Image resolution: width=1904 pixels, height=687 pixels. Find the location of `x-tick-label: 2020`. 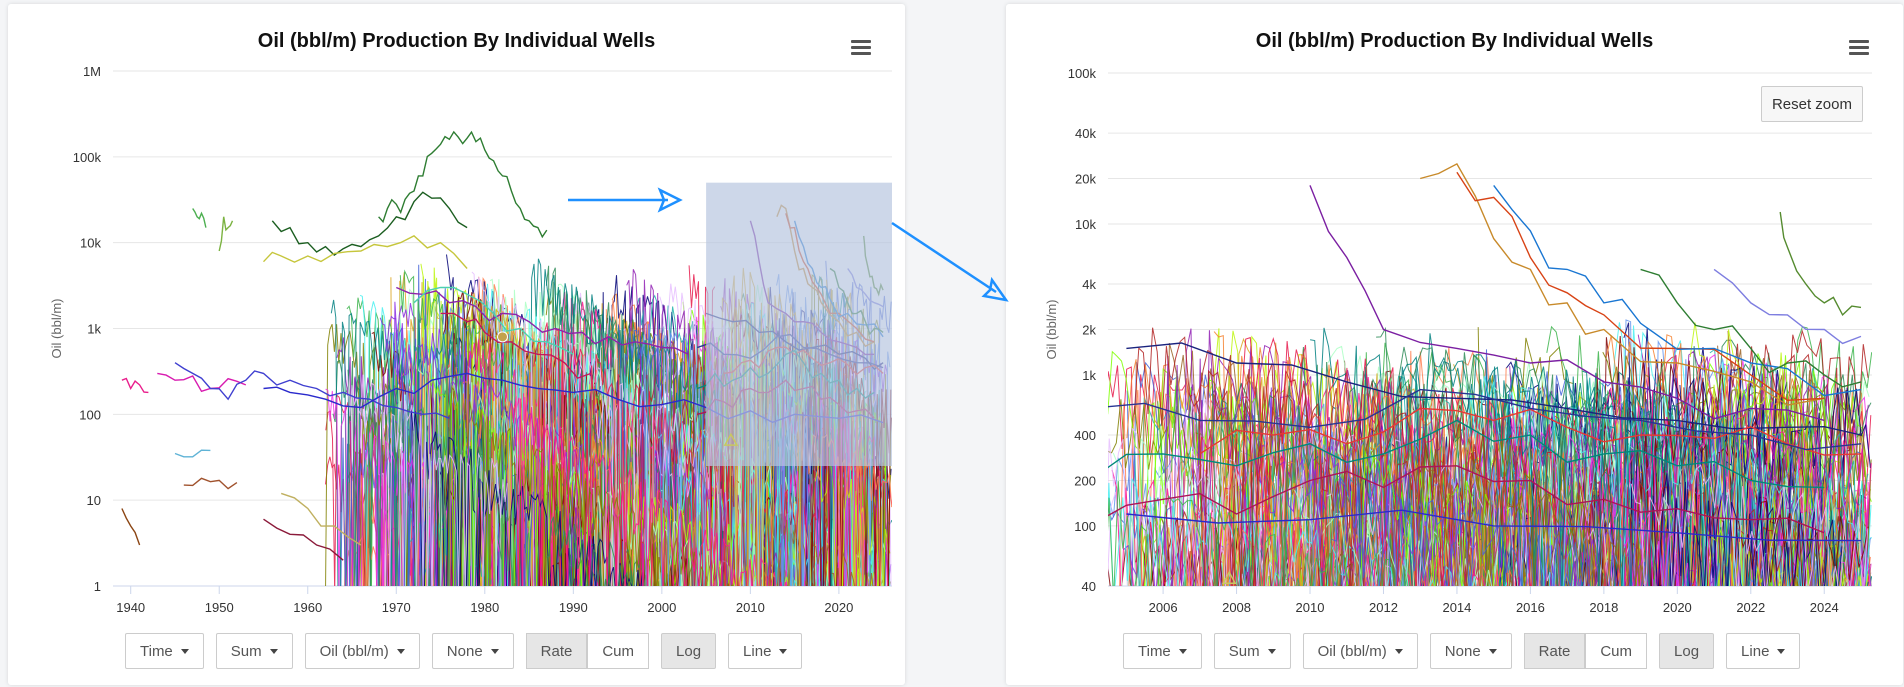

x-tick-label: 2020 is located at coordinates (838, 607).